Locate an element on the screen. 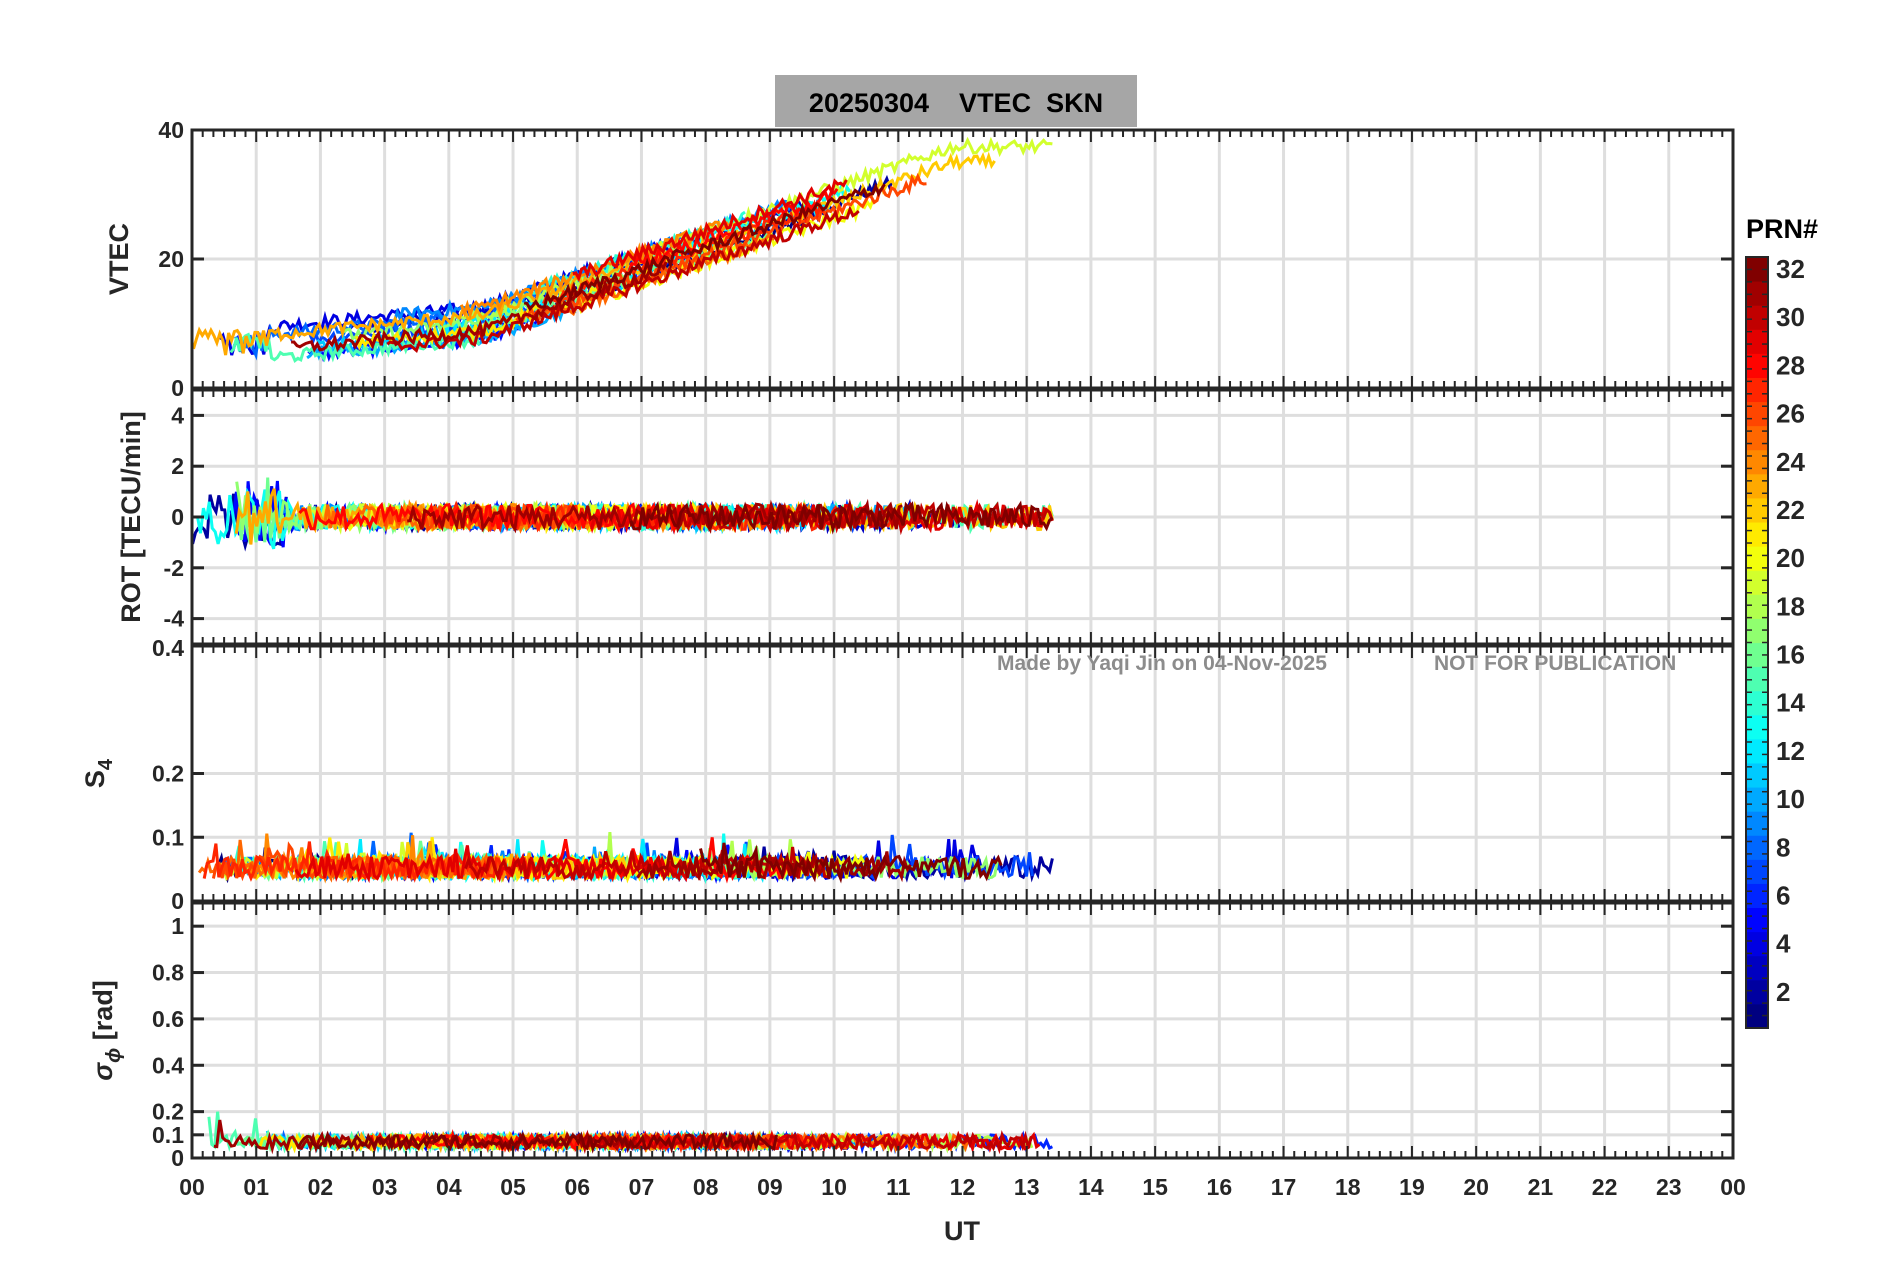 This screenshot has width=1902, height=1272. x-tick-label: 01 is located at coordinates (256, 1187).